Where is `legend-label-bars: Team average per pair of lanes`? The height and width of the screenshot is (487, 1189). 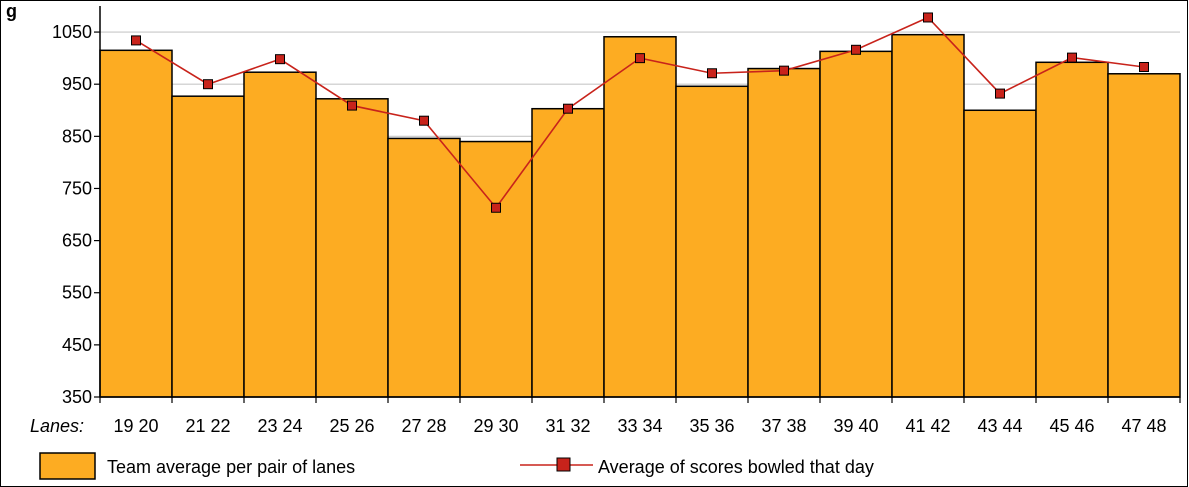
legend-label-bars: Team average per pair of lanes is located at coordinates (231, 467).